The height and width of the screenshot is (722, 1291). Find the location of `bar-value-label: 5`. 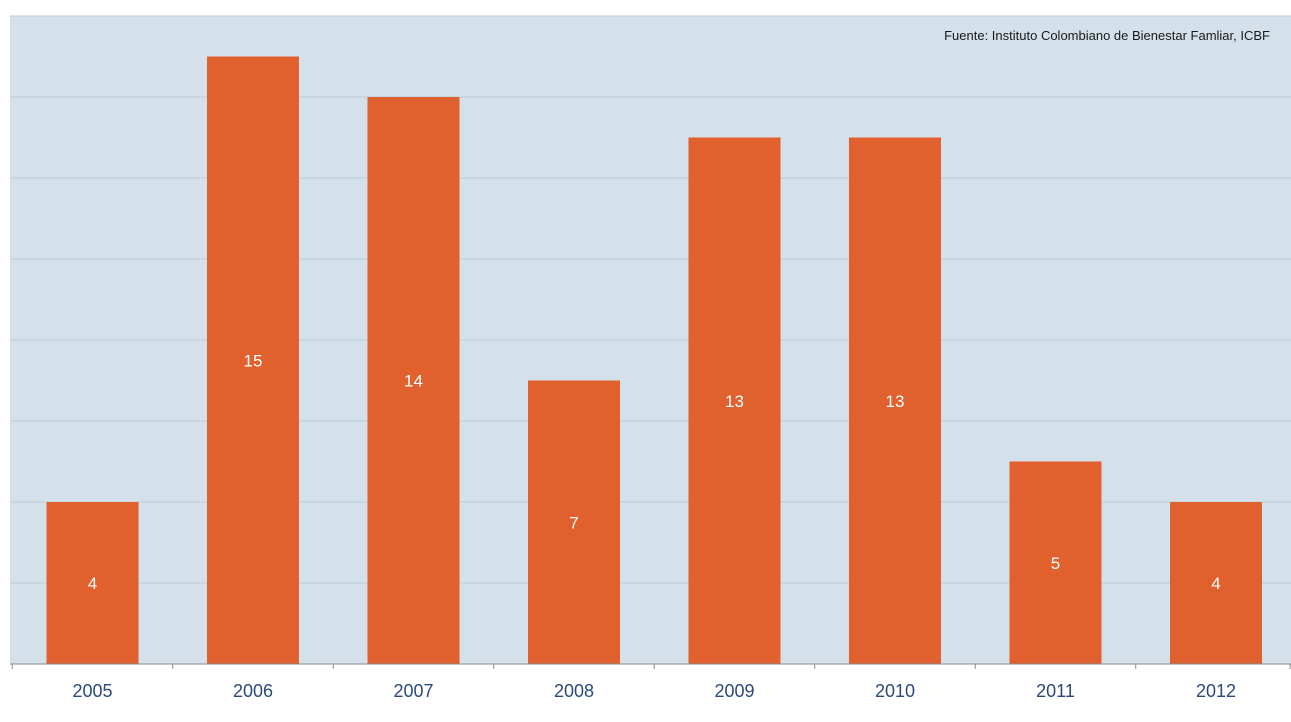

bar-value-label: 5 is located at coordinates (1055, 563).